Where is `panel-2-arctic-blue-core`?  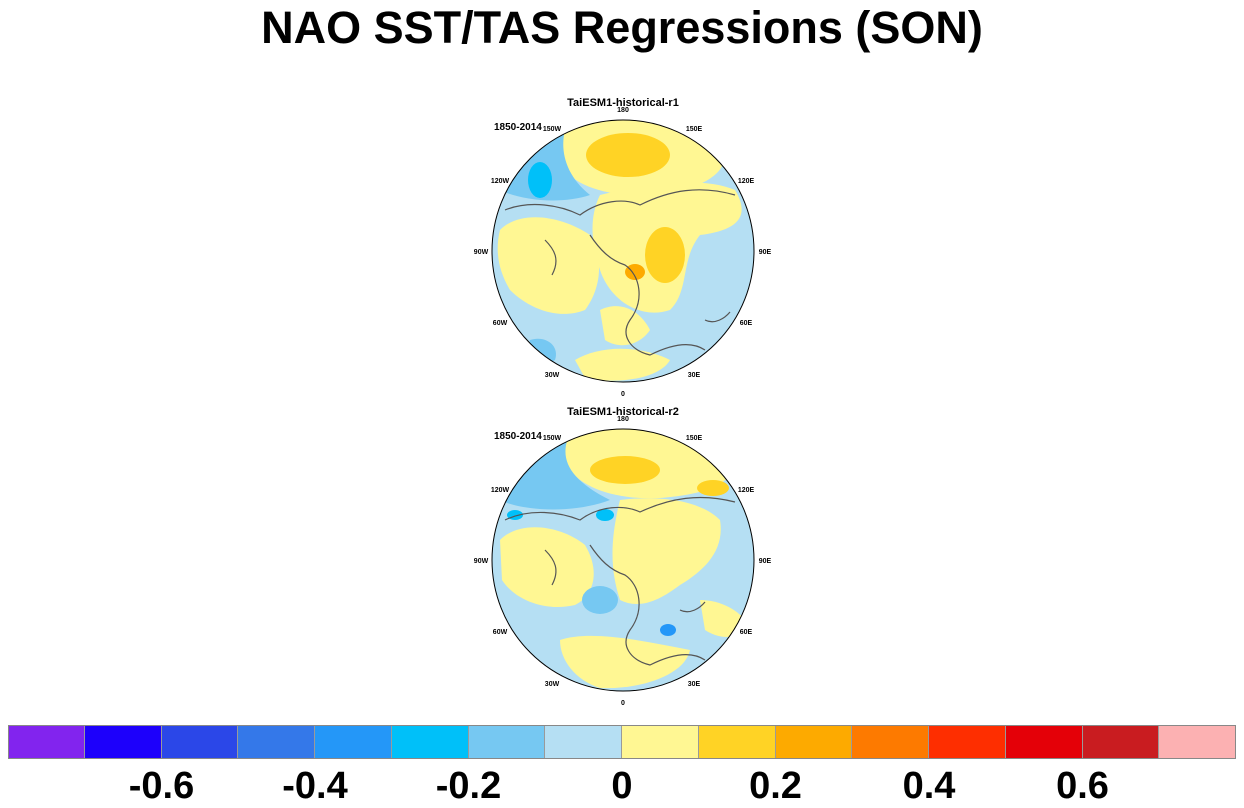
panel-2-arctic-blue-core is located at coordinates (605, 515).